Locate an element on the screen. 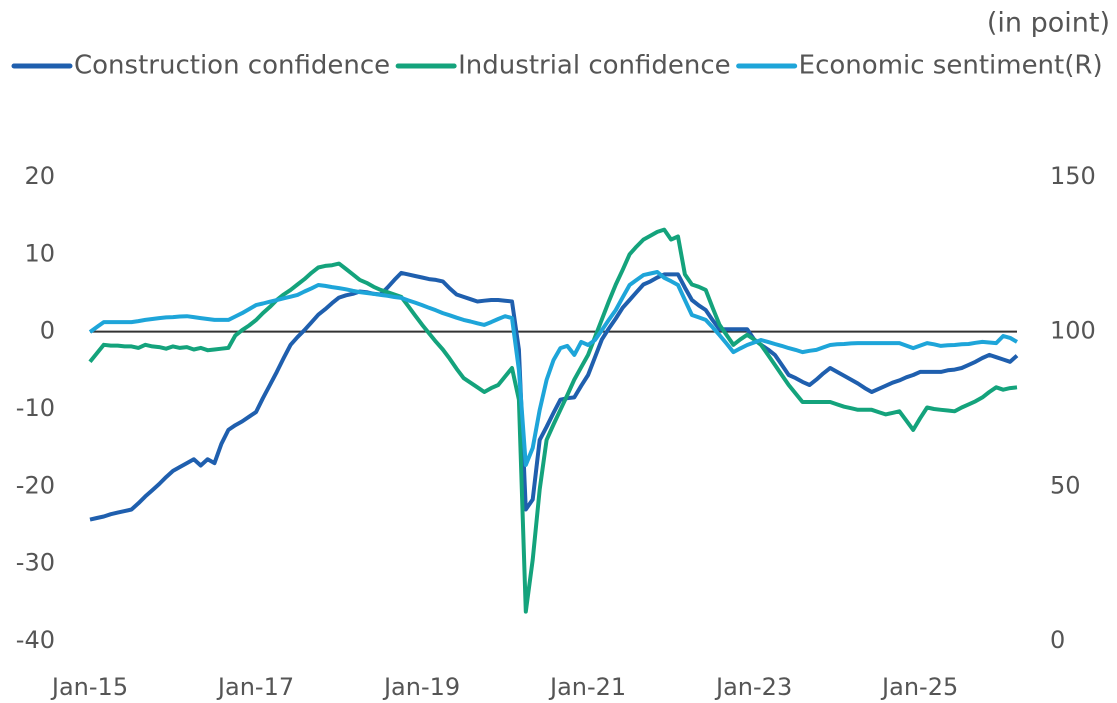 This screenshot has width=1117, height=703. y2-tick-label: 0 is located at coordinates (1057, 640).